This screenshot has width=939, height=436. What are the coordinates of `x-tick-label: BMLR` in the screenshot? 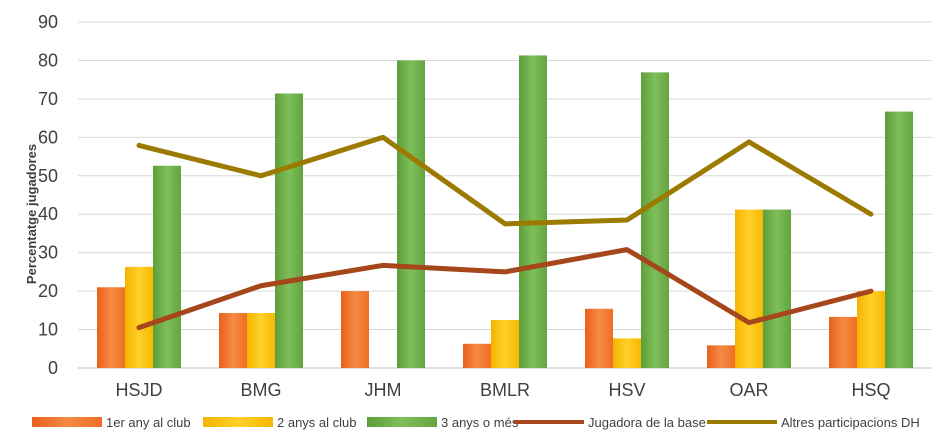 It's located at (505, 390).